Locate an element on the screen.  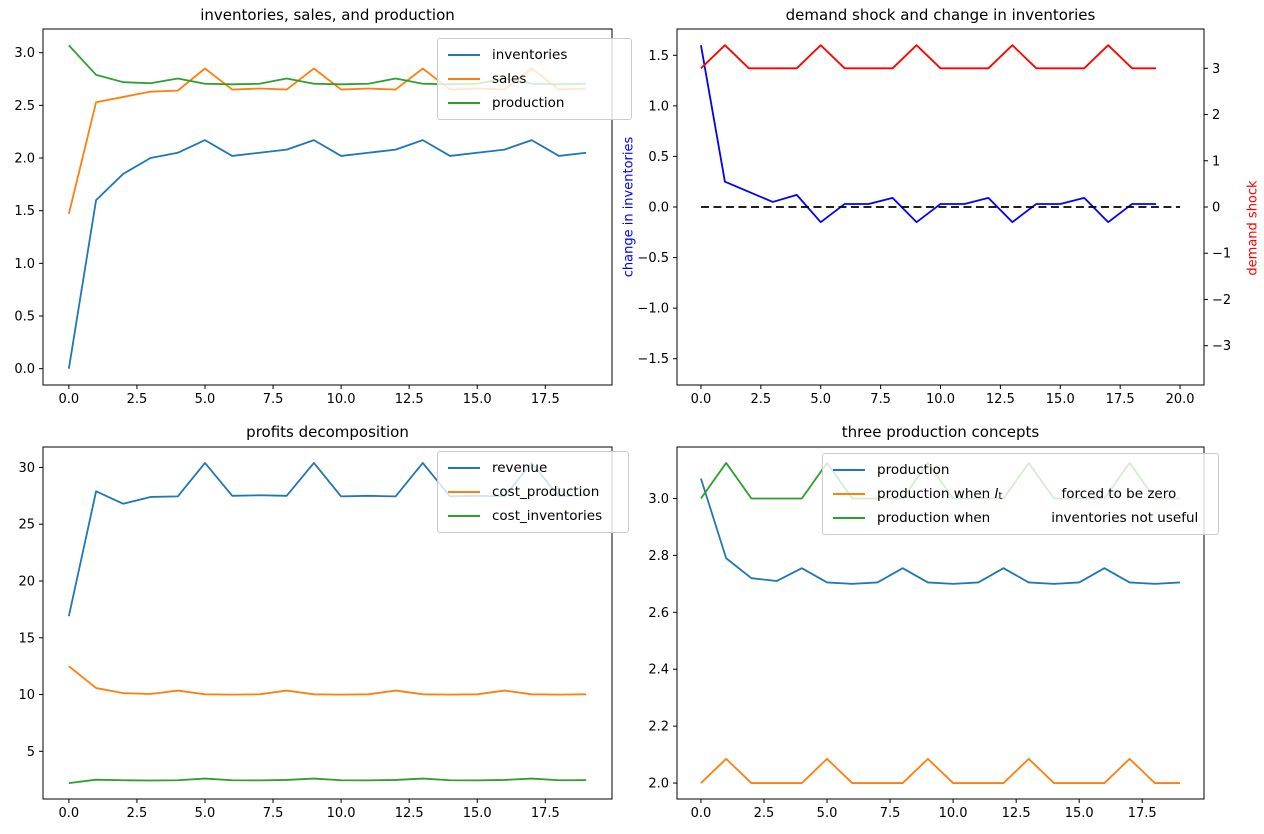
y-tick-label: 2.2 is located at coordinates (658, 727).